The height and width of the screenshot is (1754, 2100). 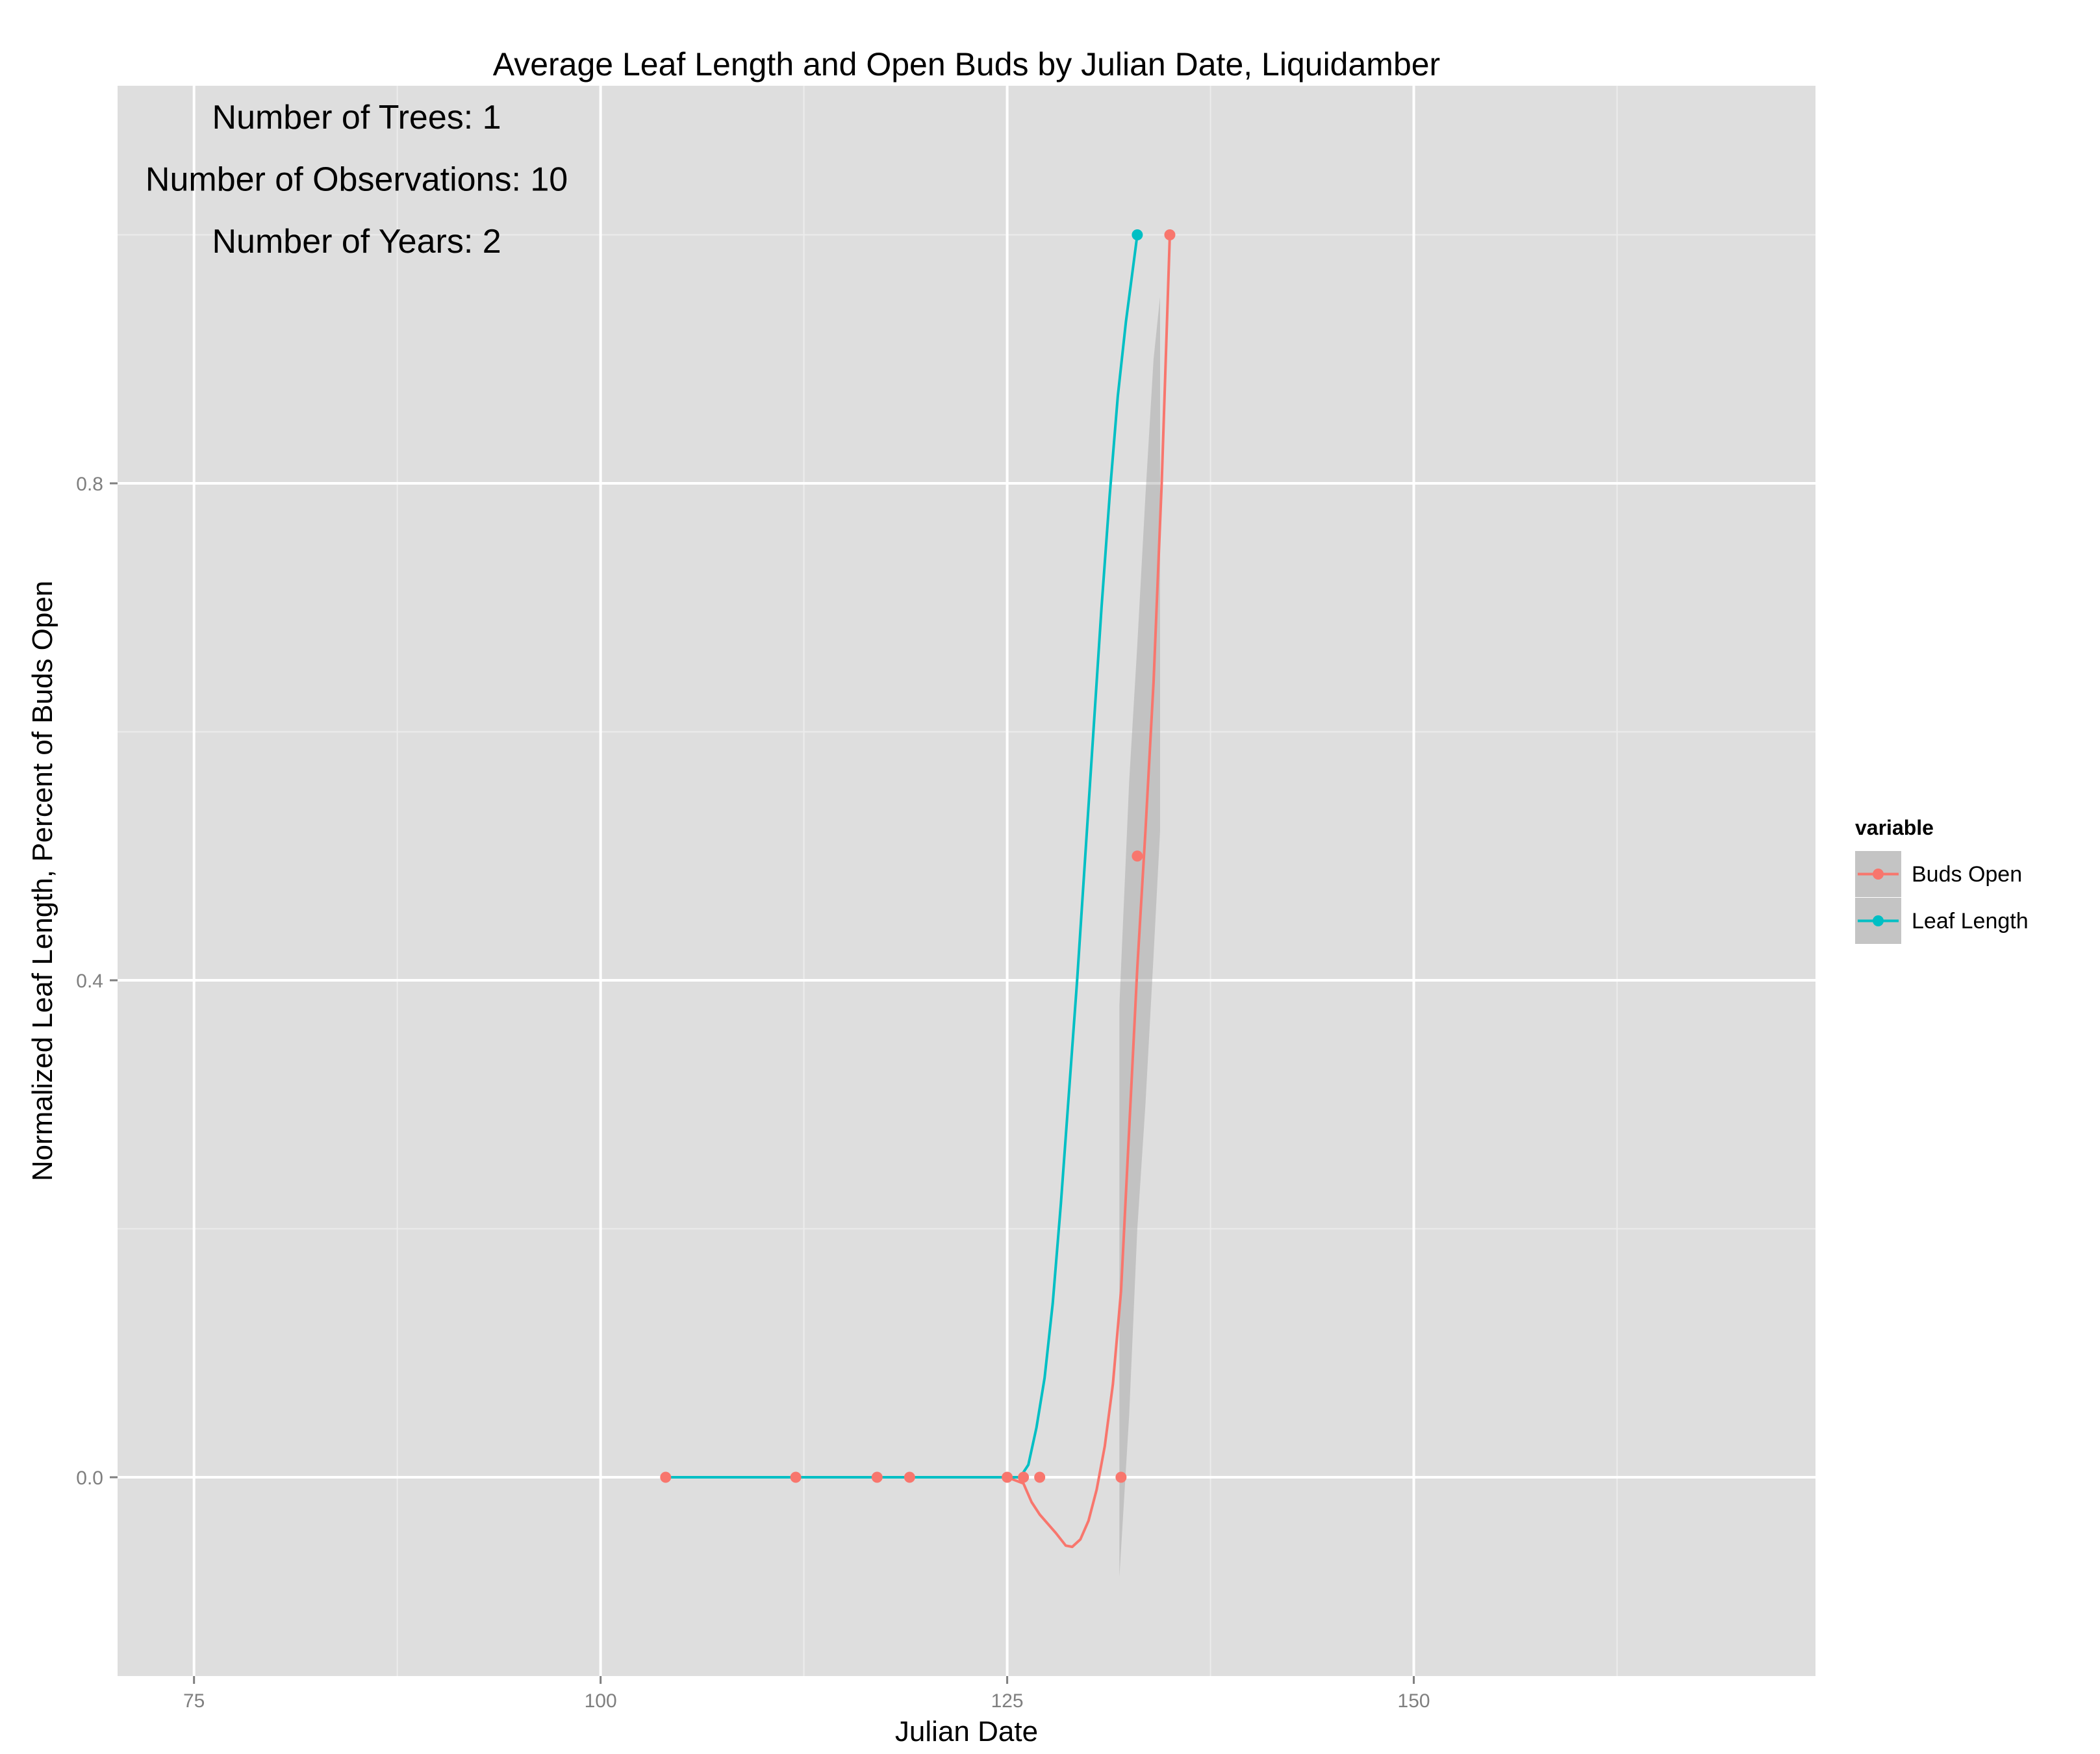 What do you see at coordinates (89, 982) in the screenshot?
I see `y-tick-label: 0.4` at bounding box center [89, 982].